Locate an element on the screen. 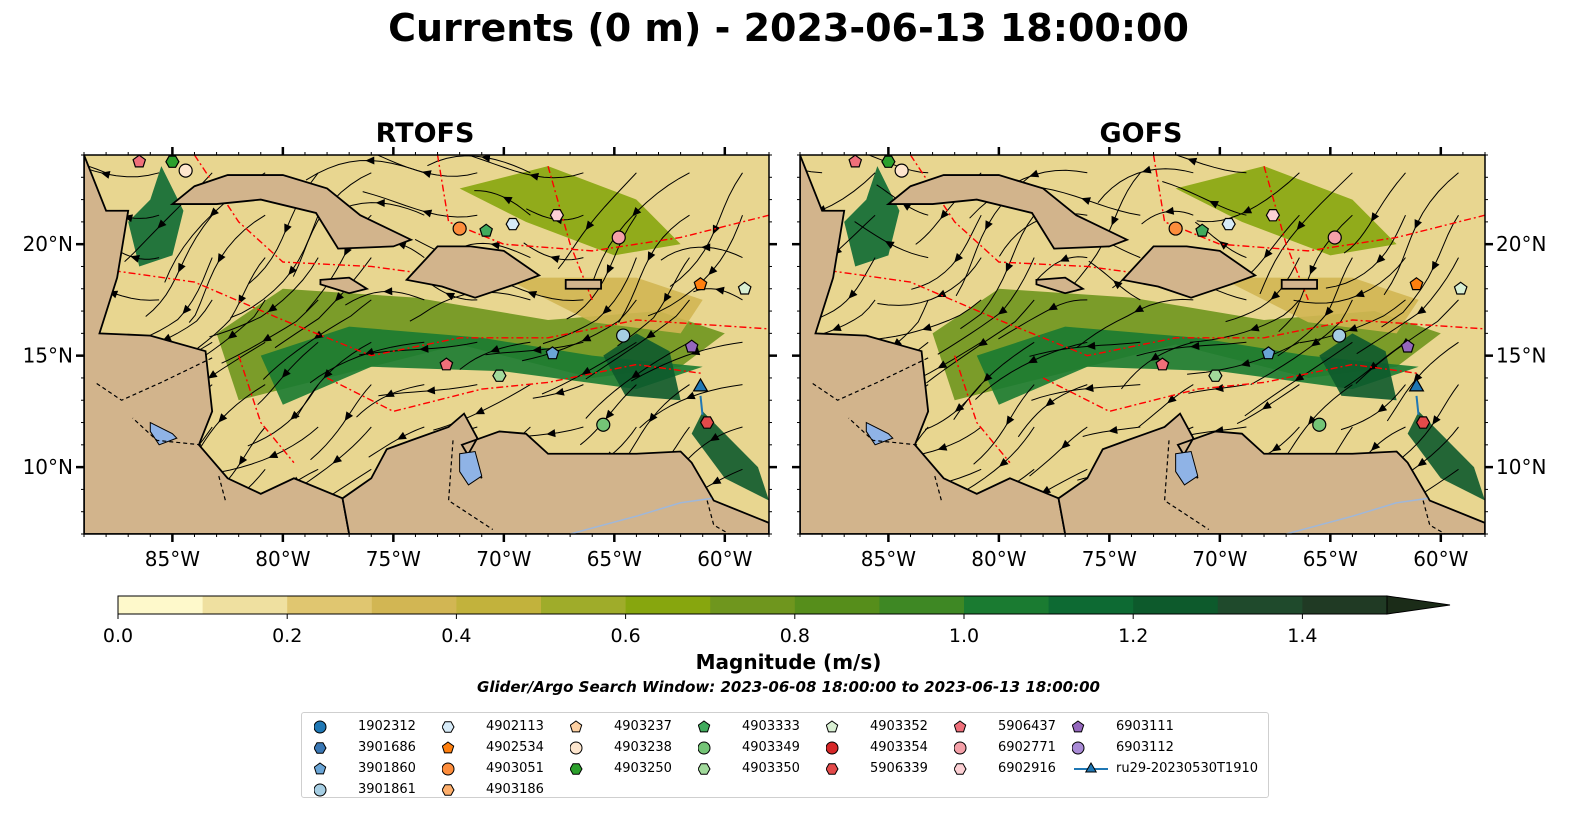  legend-label: 4903250 is located at coordinates (643, 768).